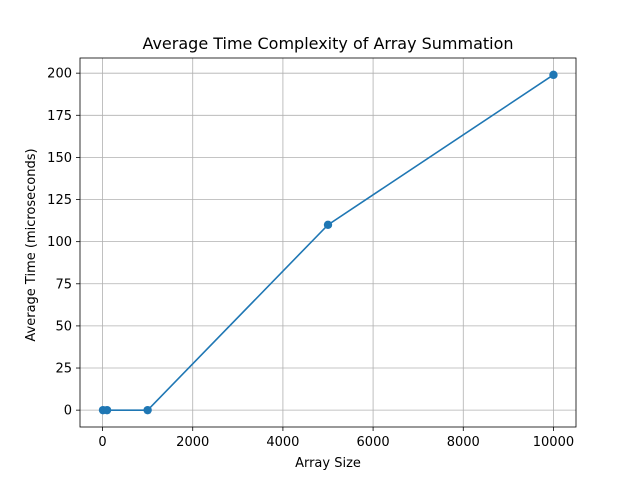 The height and width of the screenshot is (480, 640). Describe the element at coordinates (282, 442) in the screenshot. I see `x-tick-label: 4000` at that location.